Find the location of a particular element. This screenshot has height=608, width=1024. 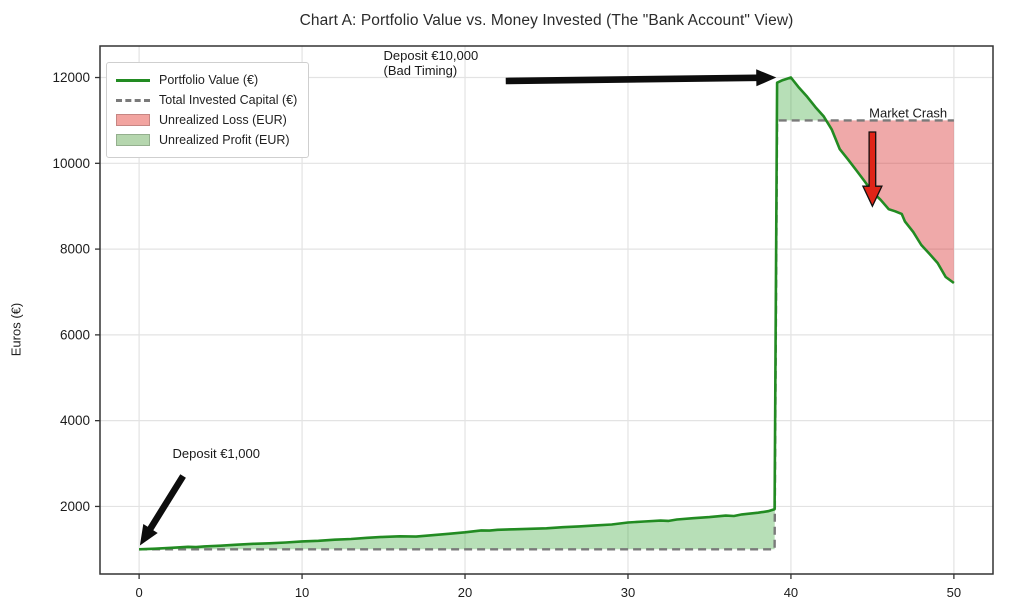

deposit-10000-label: (Bad Timing) is located at coordinates (421, 70).